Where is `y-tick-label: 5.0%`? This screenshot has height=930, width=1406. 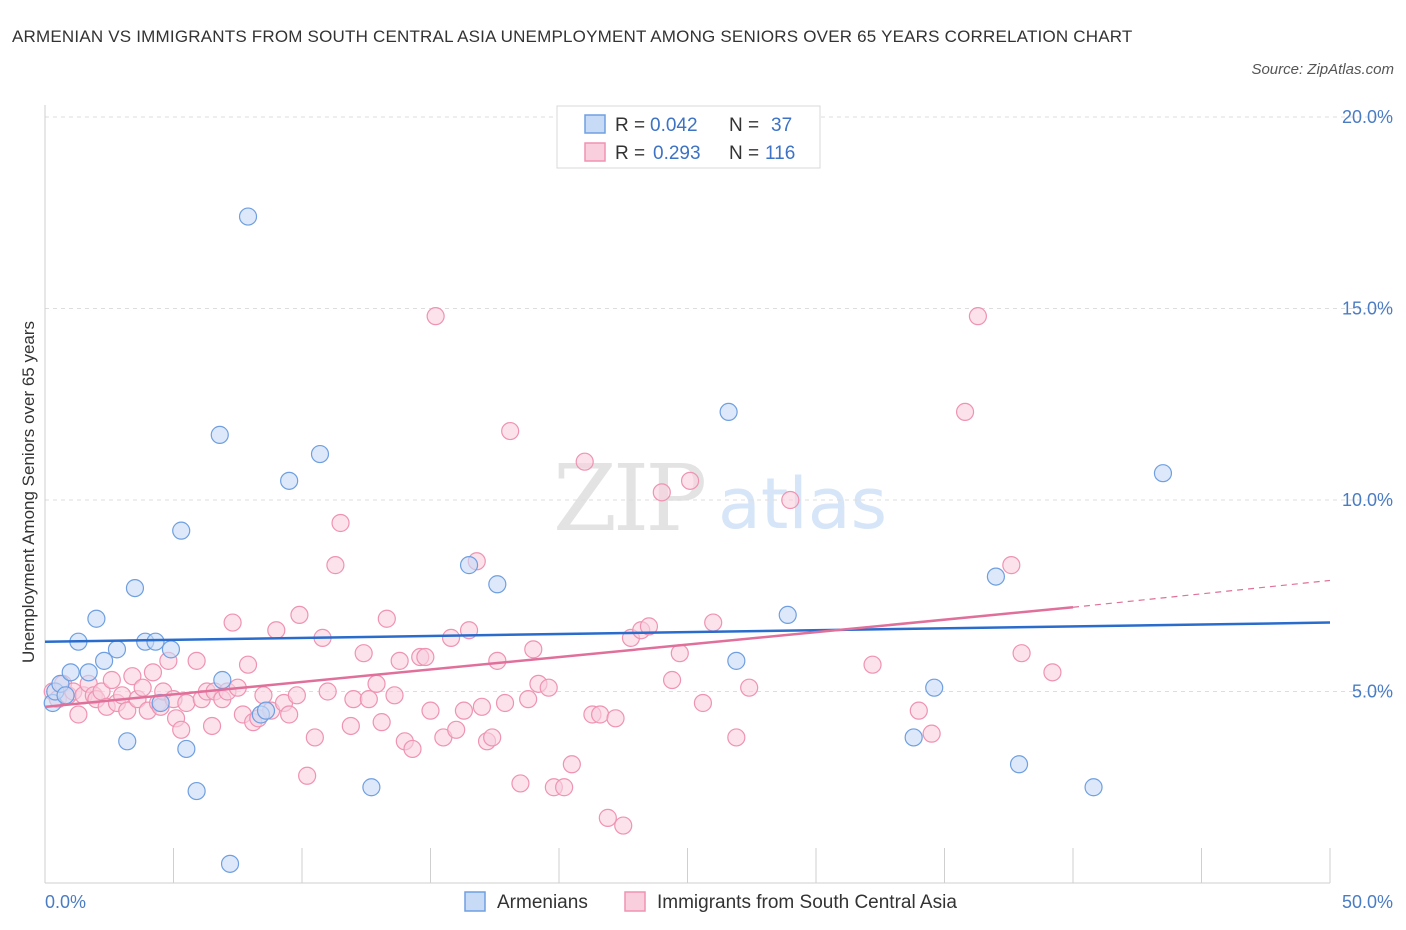 y-tick-label: 5.0% is located at coordinates (1372, 692).